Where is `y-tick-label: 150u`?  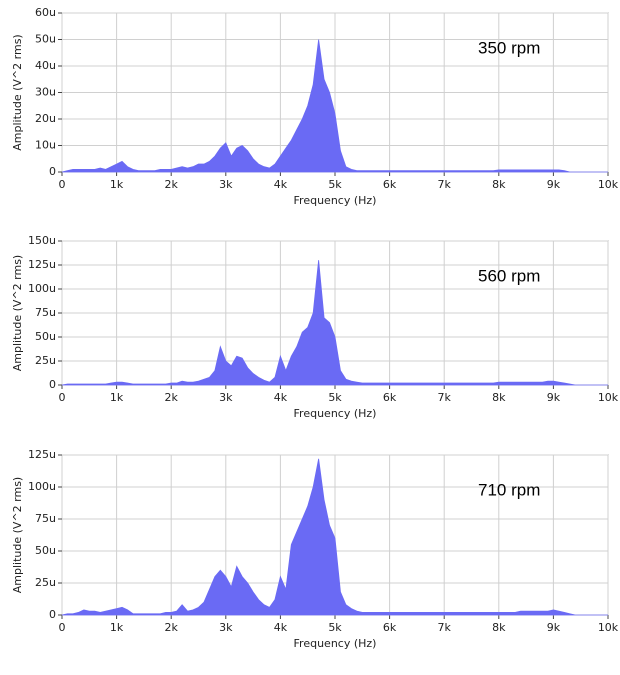
y-tick-label: 150u is located at coordinates (42, 240).